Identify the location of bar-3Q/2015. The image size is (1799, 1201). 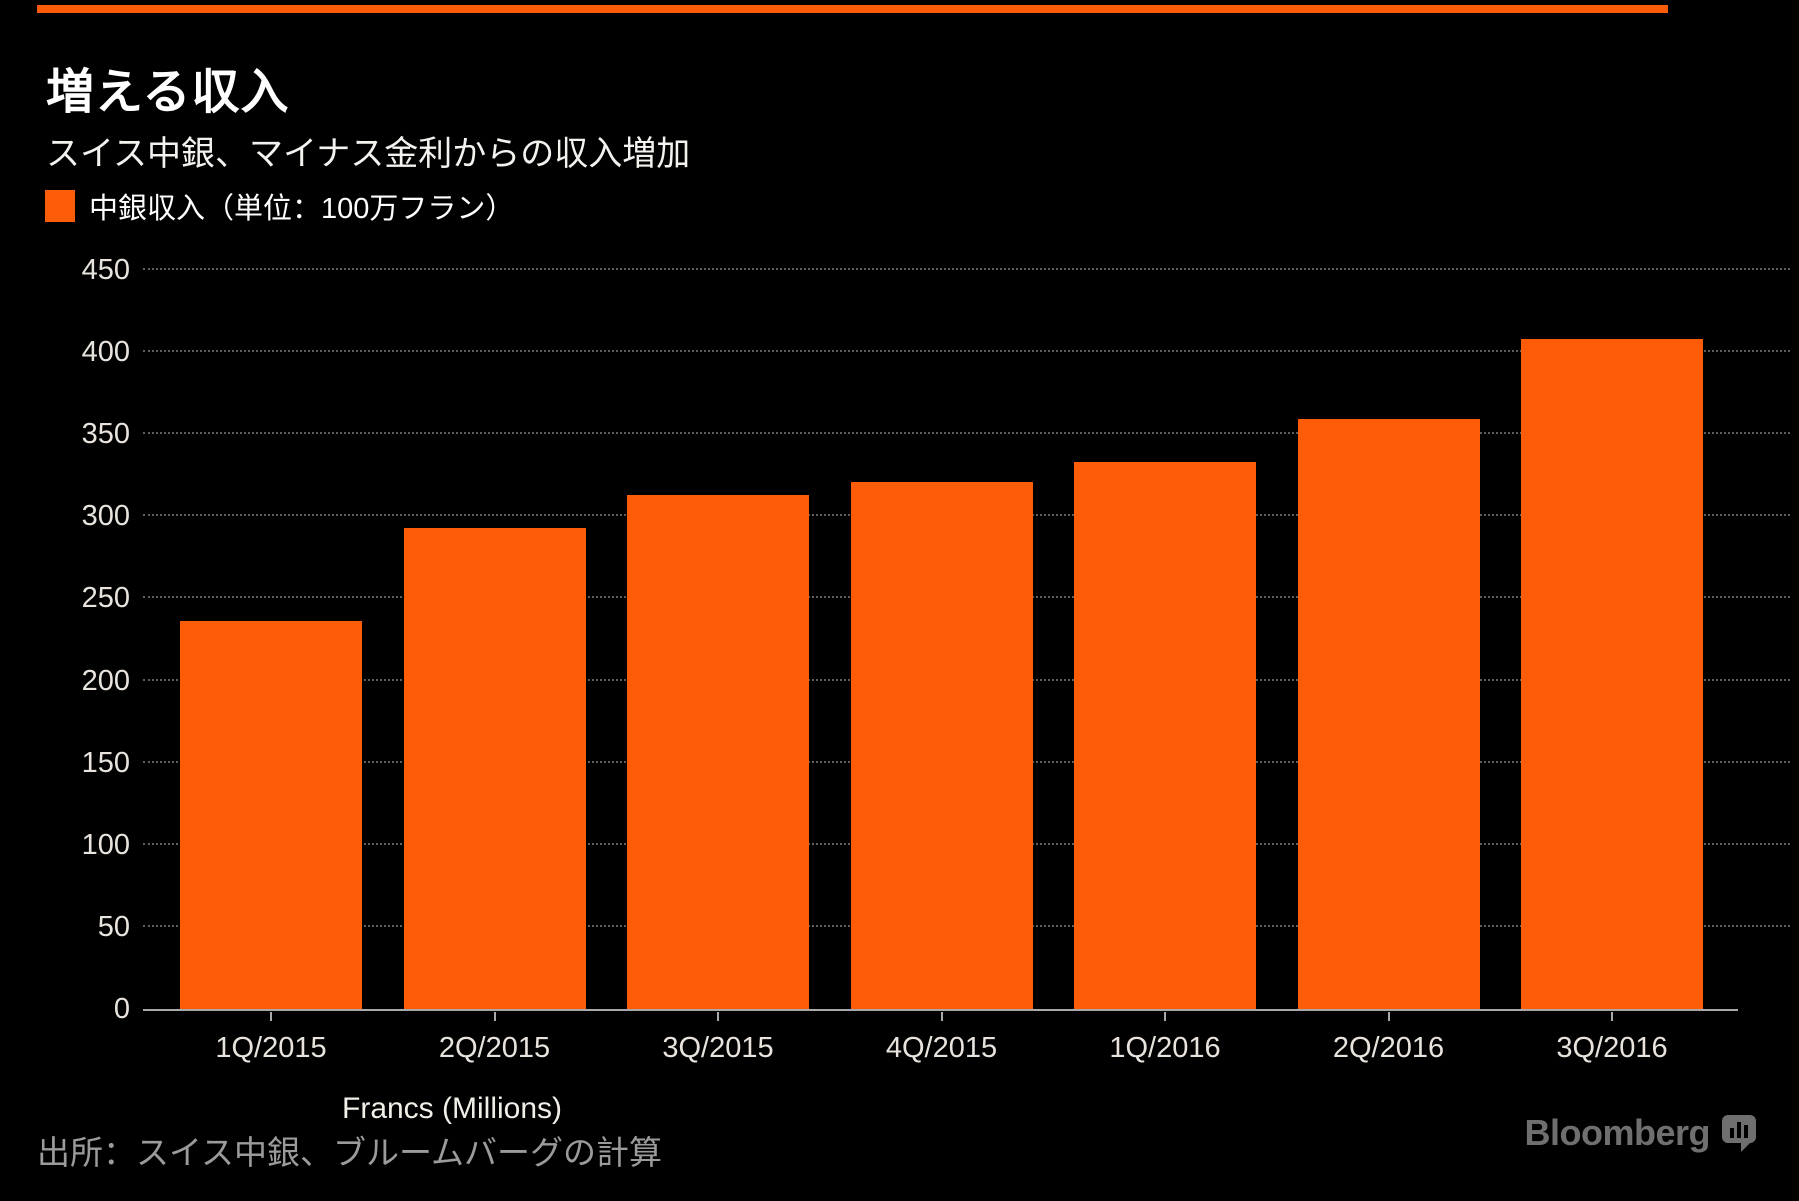
(718, 752).